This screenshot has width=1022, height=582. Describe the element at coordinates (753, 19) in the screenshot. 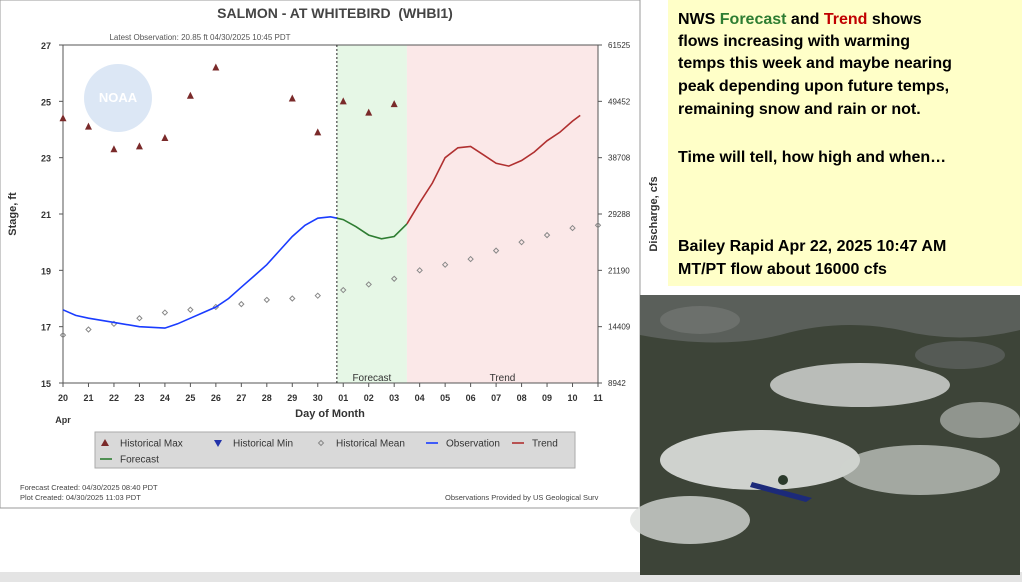

I see `note-run: Forecast` at that location.